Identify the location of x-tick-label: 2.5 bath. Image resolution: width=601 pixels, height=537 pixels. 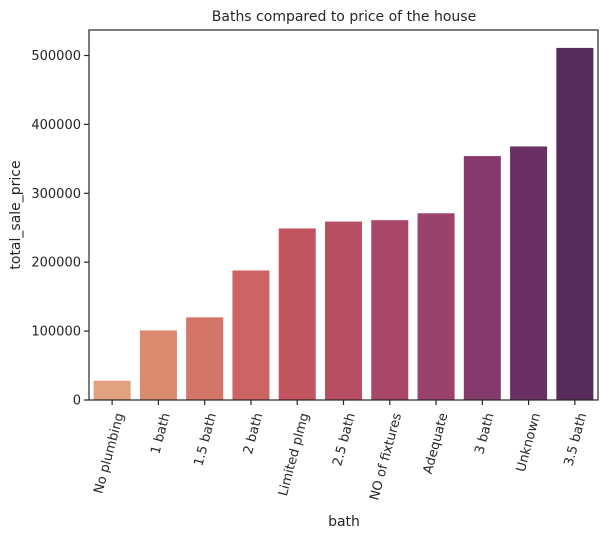
(344, 439).